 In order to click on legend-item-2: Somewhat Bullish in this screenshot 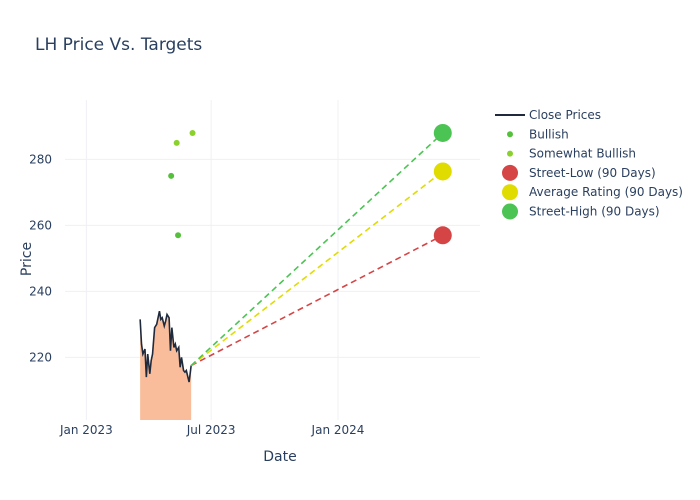, I will do `click(571, 154)`.